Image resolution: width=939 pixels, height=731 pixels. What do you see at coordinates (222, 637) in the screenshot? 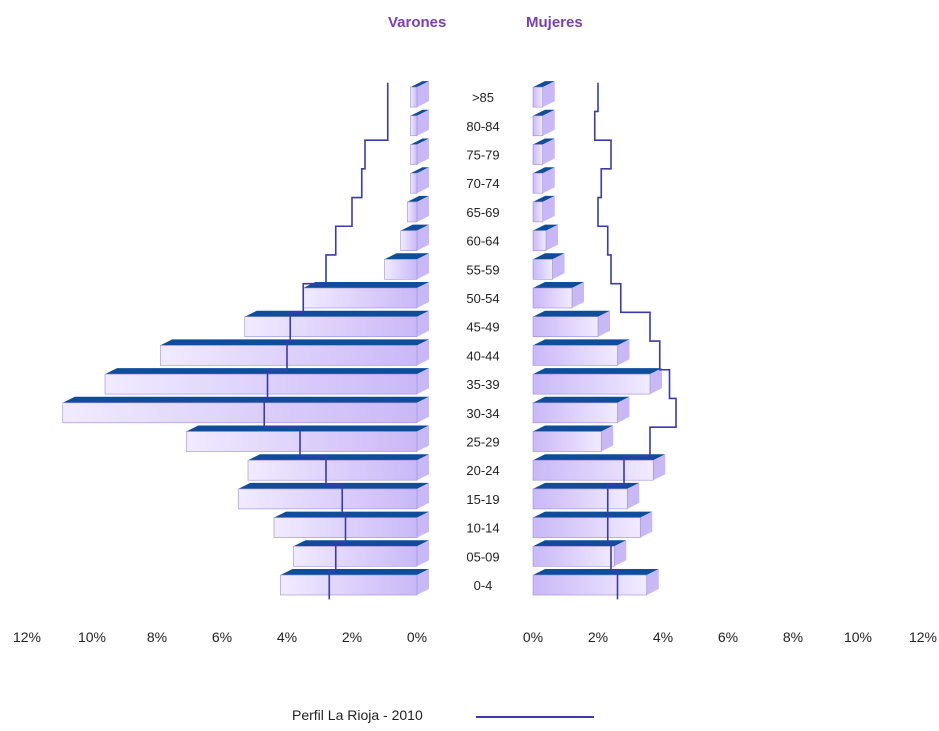
I see `tick-left: 6%` at bounding box center [222, 637].